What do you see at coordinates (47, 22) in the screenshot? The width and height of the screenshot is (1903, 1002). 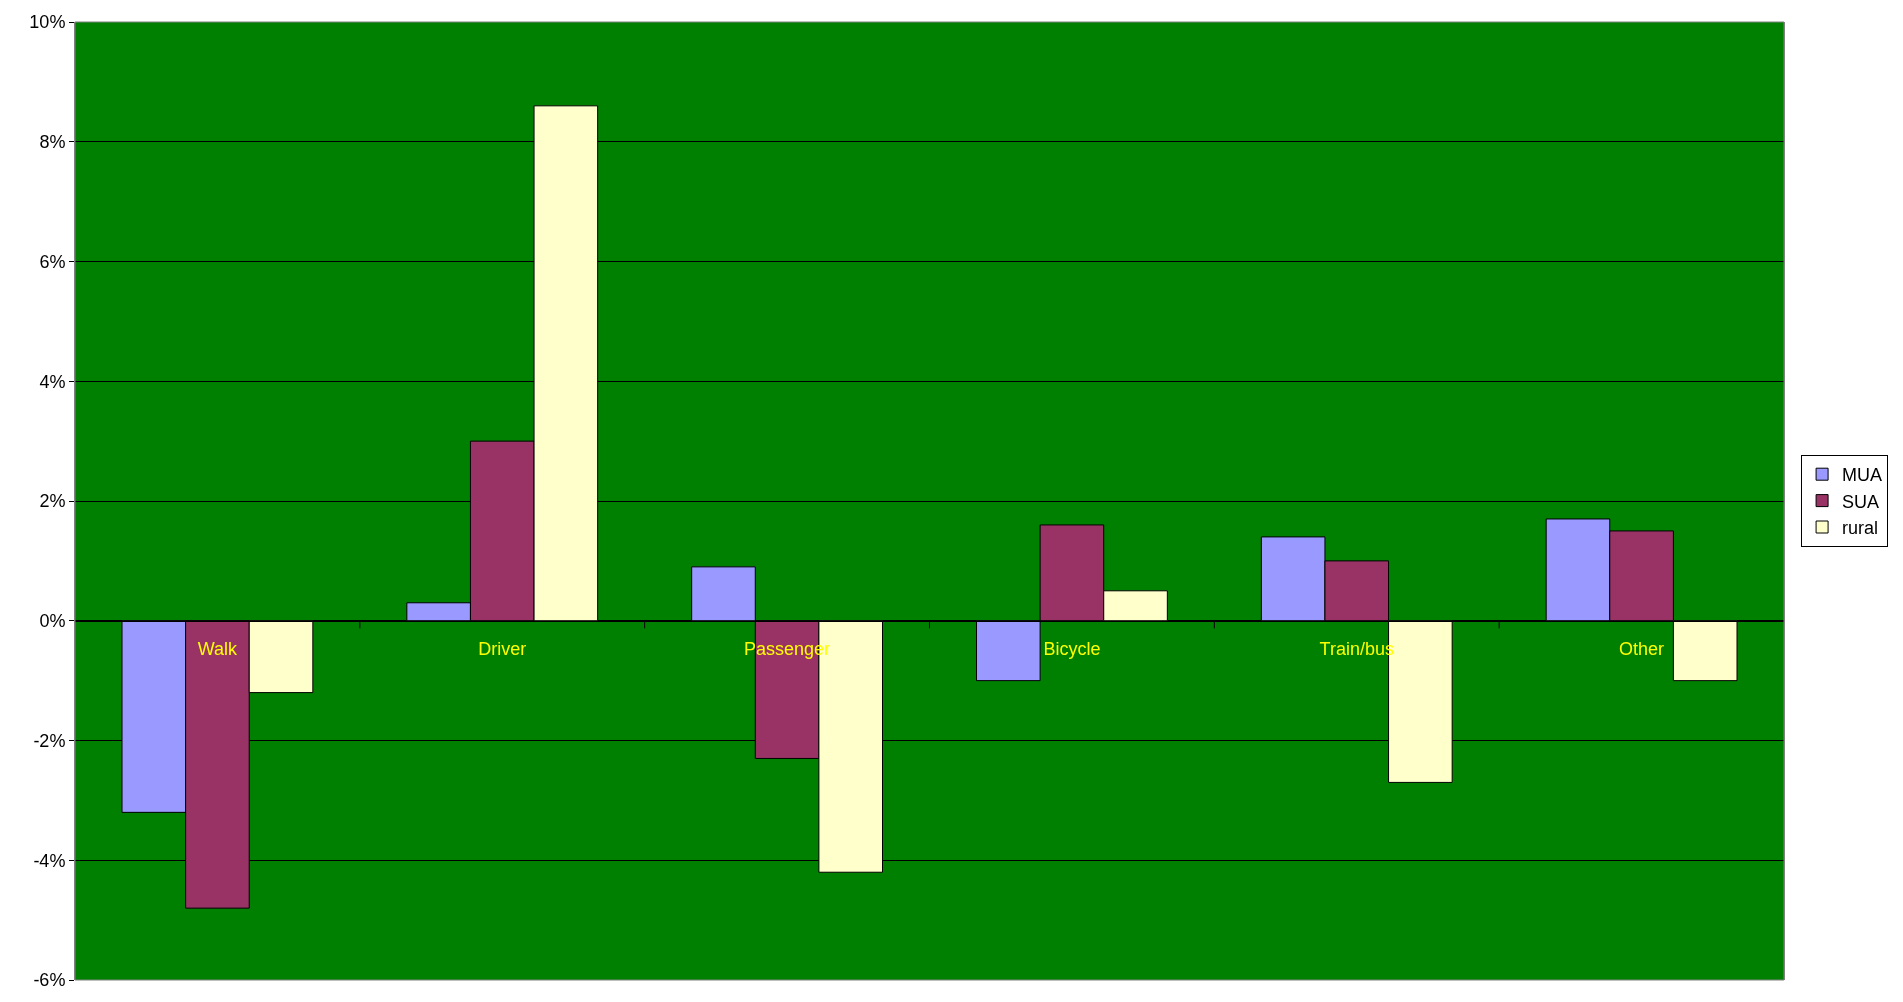 I see `y-tick-label: 10%` at bounding box center [47, 22].